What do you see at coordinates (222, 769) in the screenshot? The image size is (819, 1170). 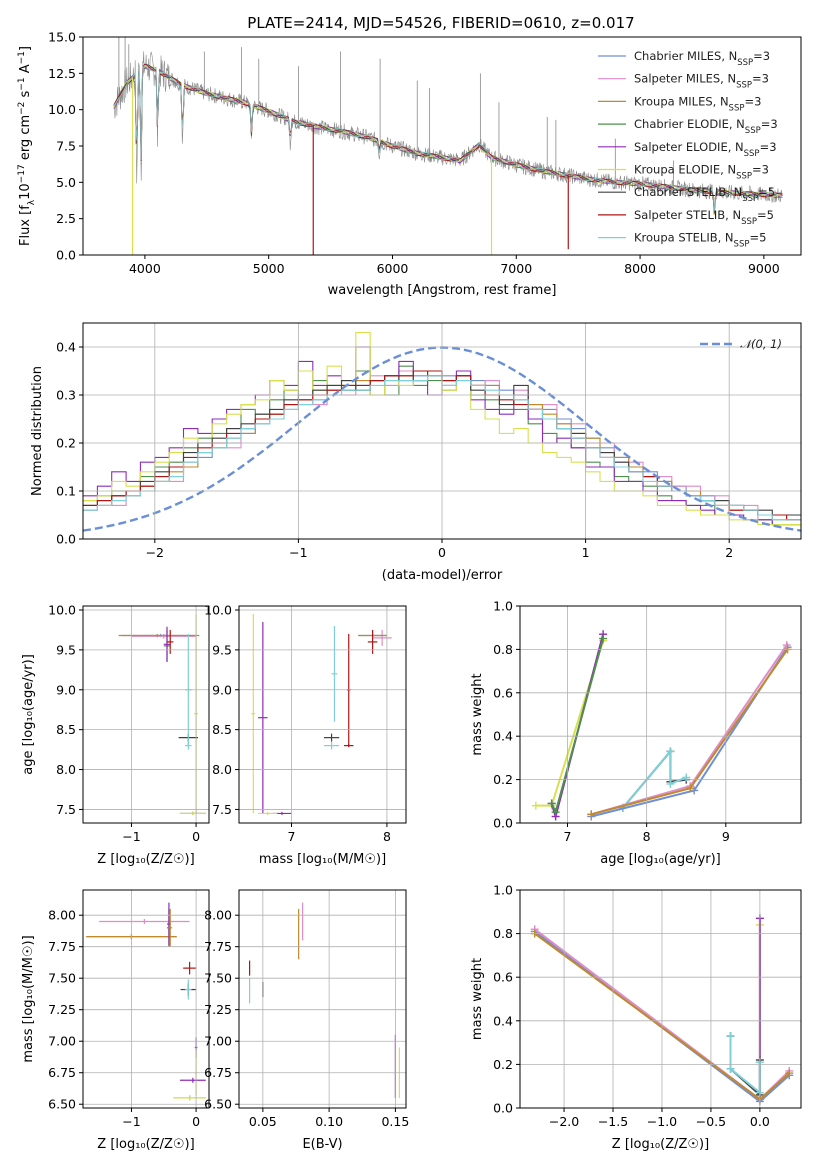 I see `y-tick-label: 8.0` at bounding box center [222, 769].